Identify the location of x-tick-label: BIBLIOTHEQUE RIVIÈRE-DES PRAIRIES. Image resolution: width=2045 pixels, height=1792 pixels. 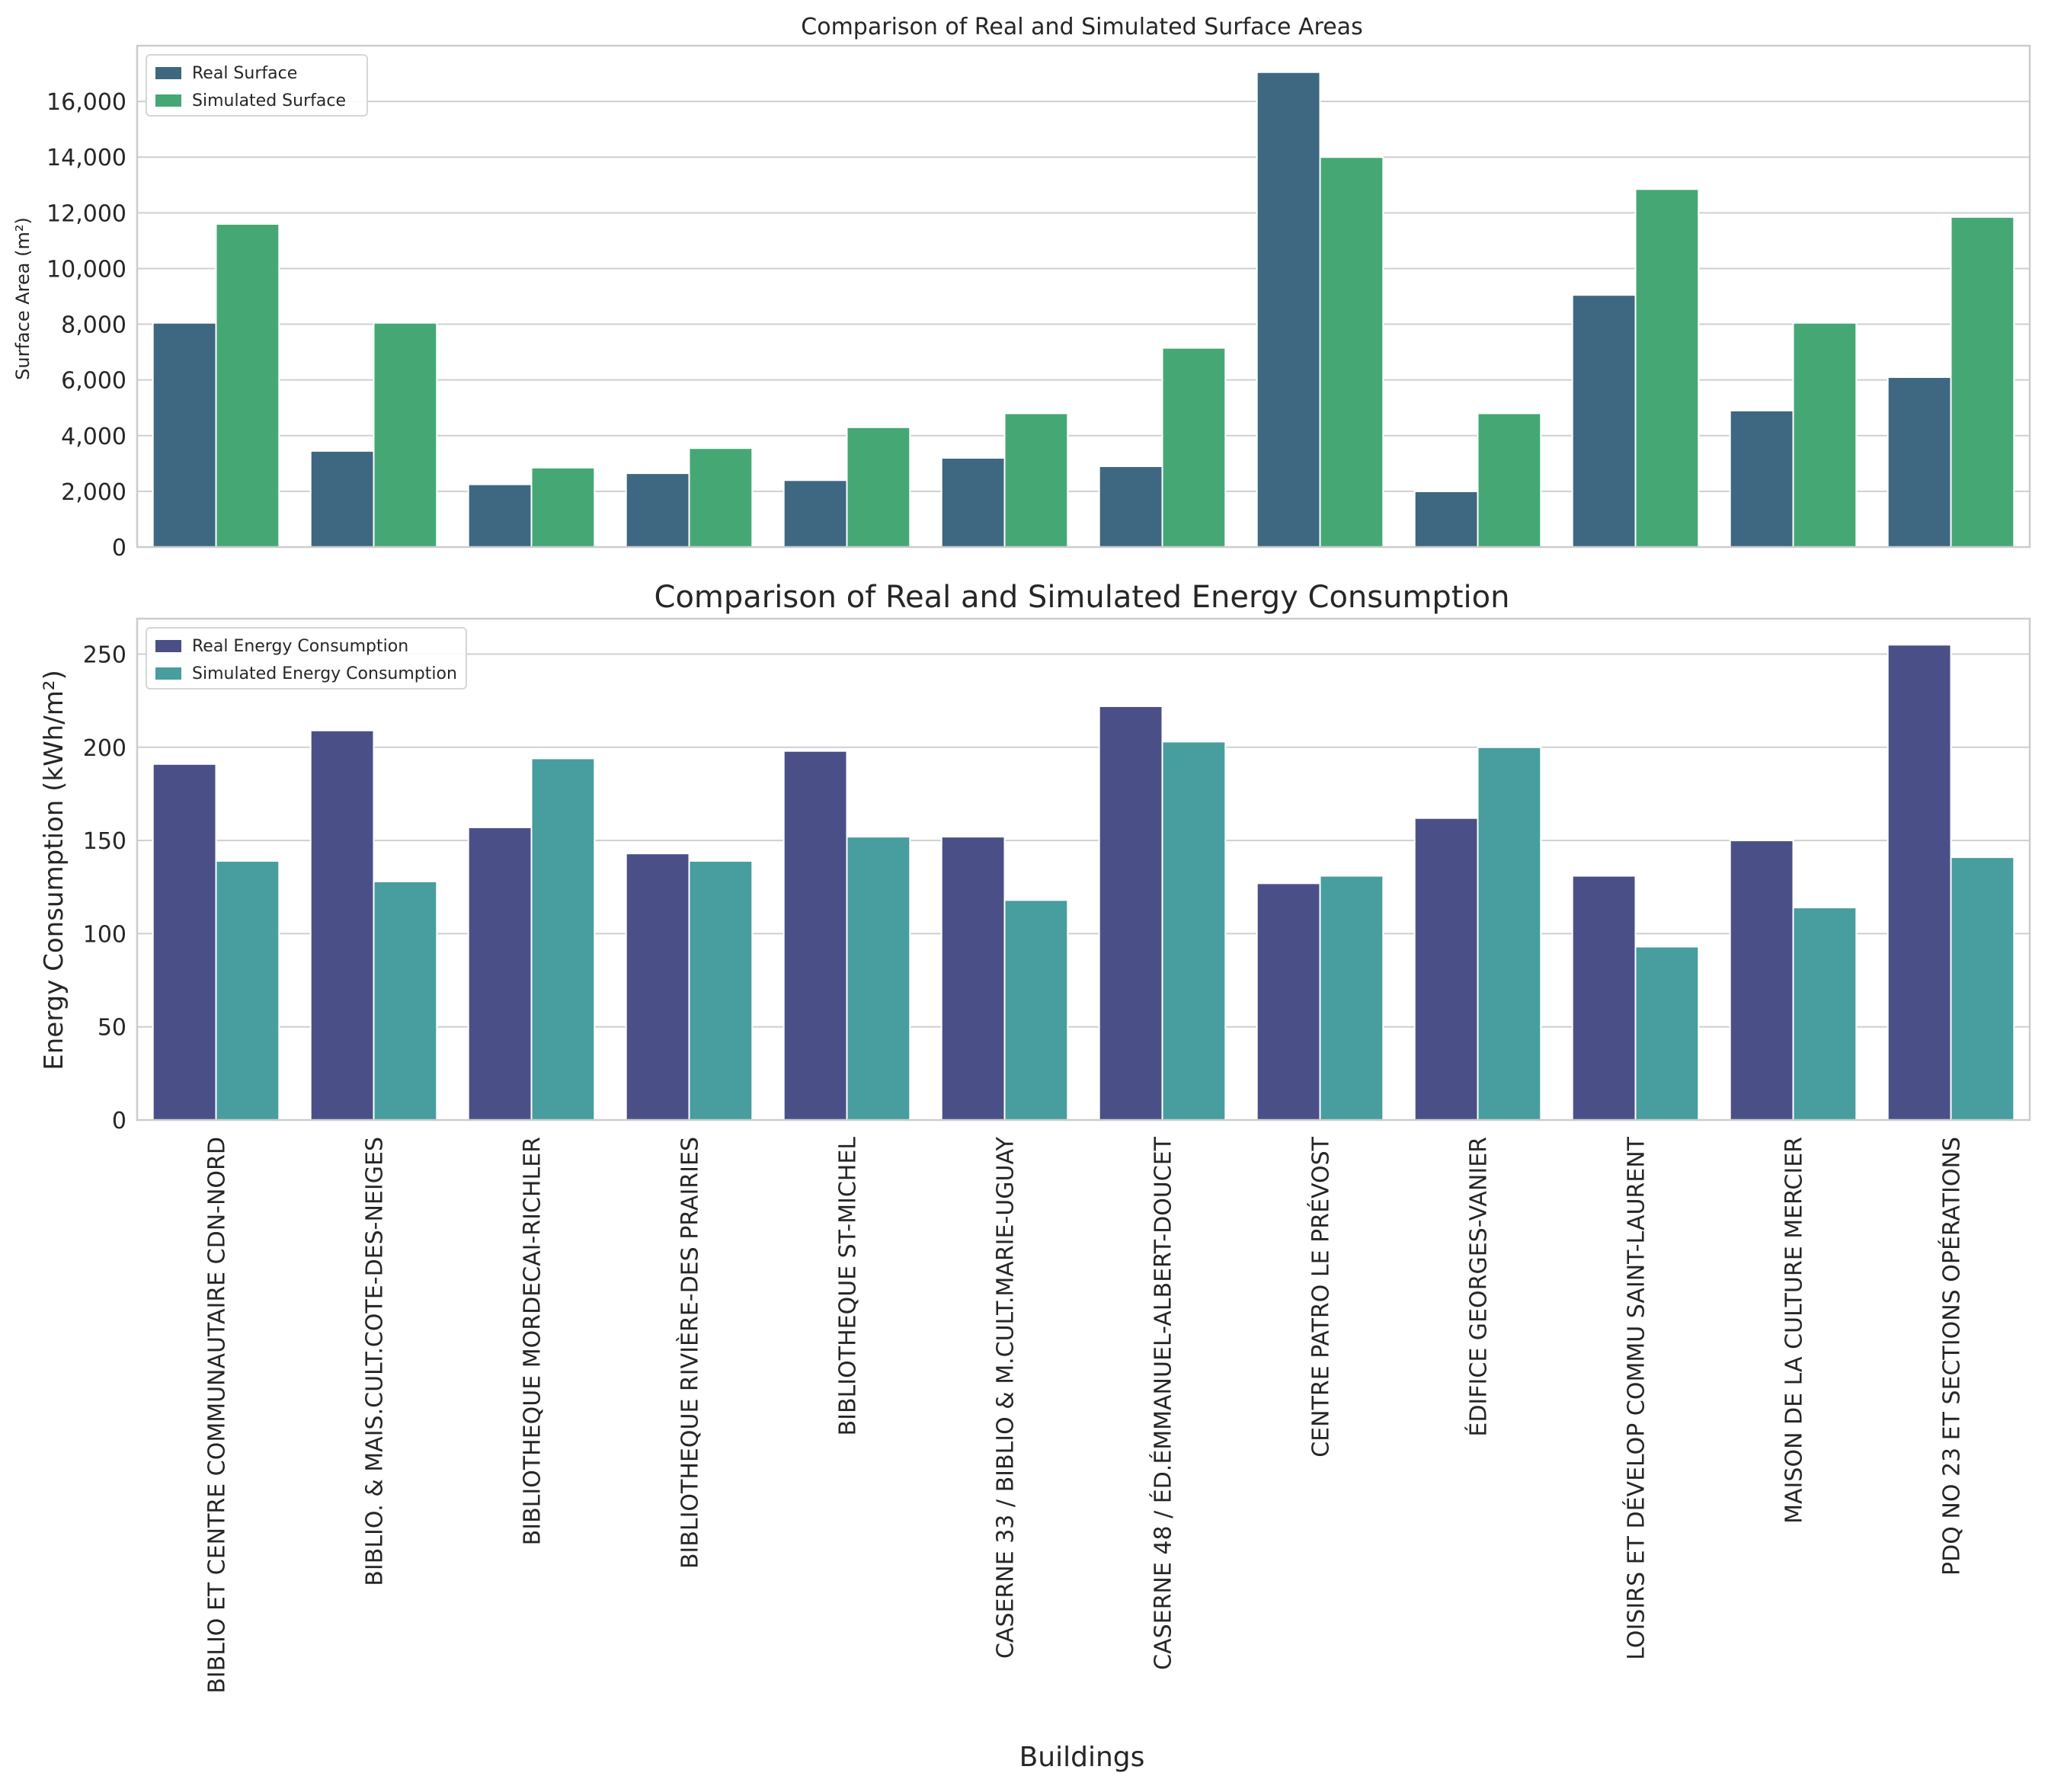
(690, 1353).